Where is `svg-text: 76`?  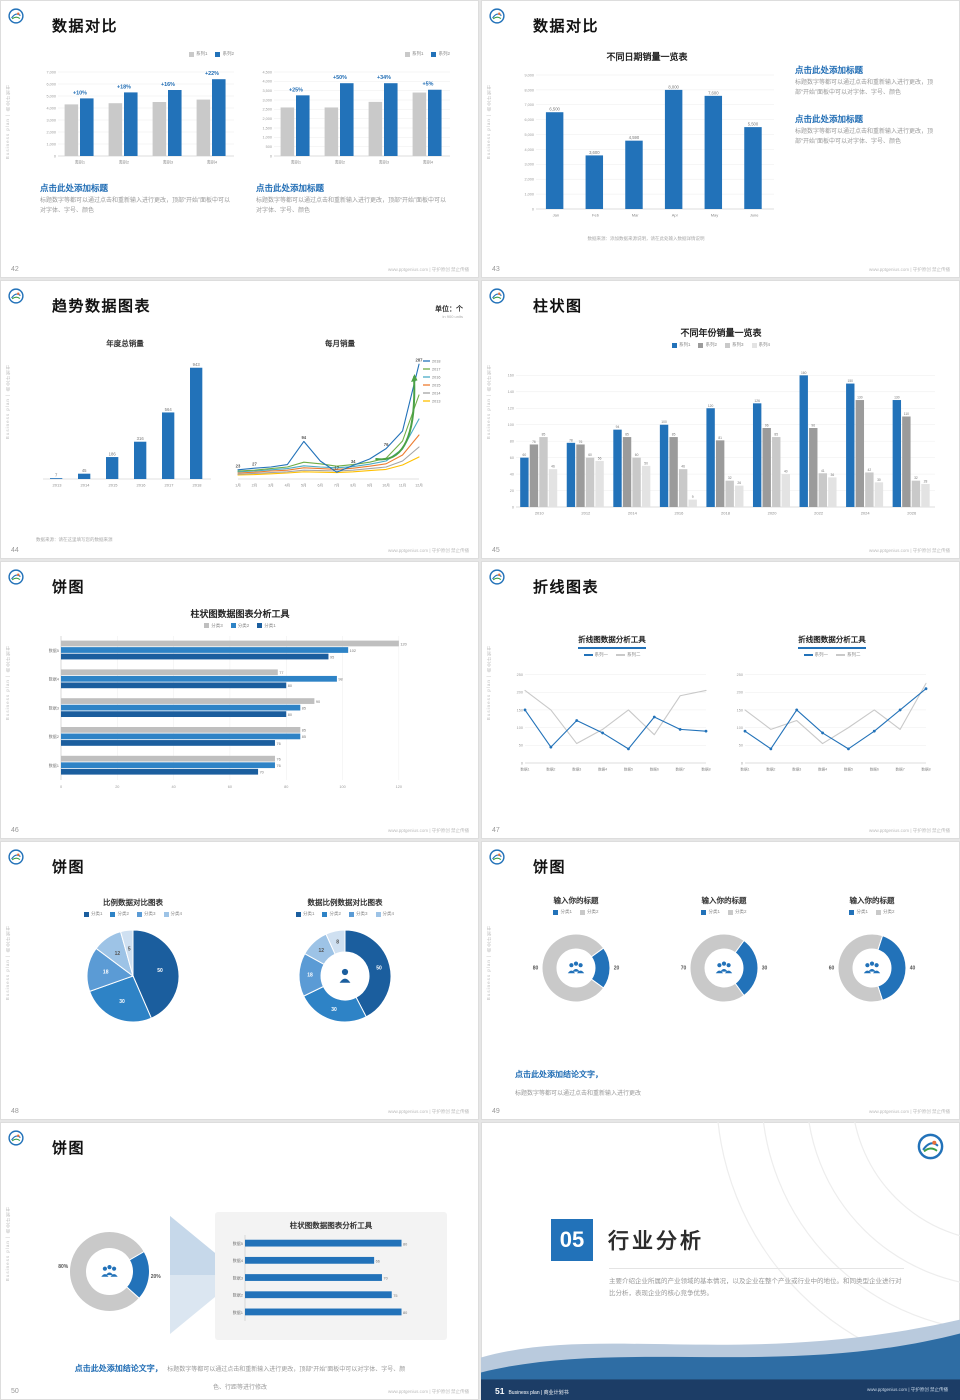 svg-text: 76 is located at coordinates (278, 744).